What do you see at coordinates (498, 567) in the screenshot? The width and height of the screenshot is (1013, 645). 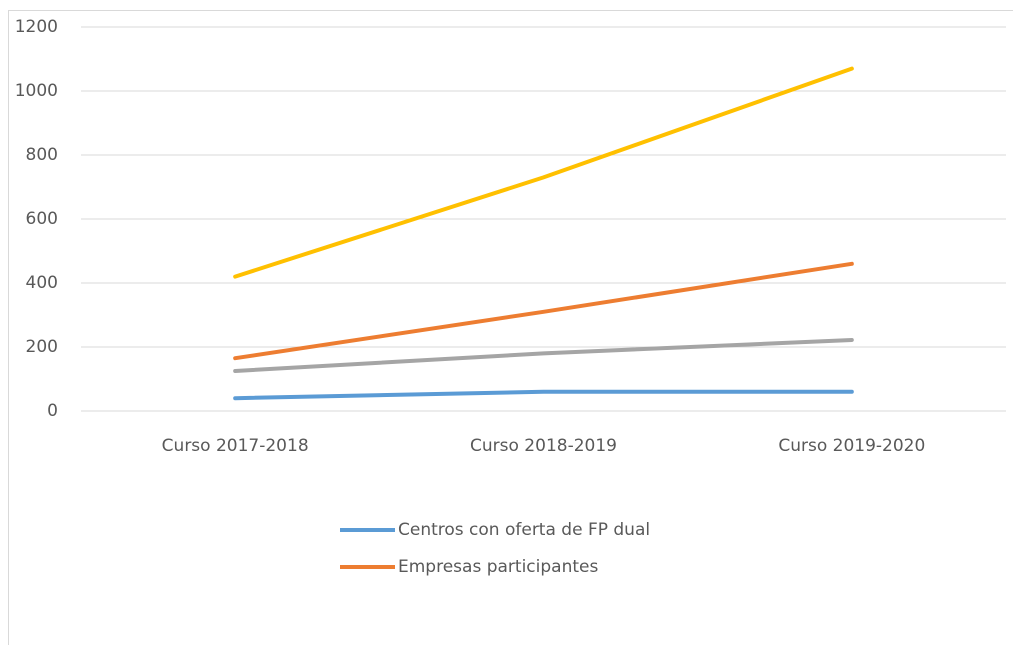 I see `legend-label: Empresas participantes` at bounding box center [498, 567].